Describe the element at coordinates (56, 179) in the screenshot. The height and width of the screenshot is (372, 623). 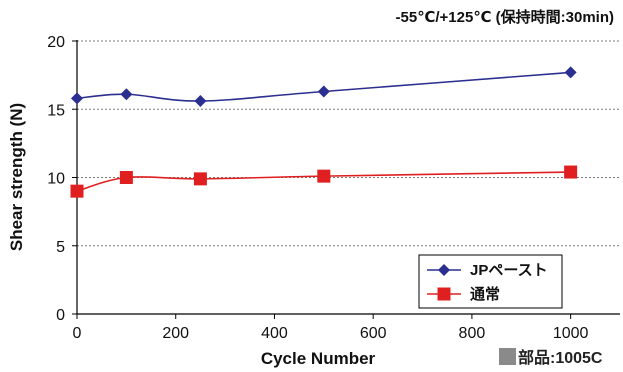
I see `y-tick-label-10: 10` at that location.